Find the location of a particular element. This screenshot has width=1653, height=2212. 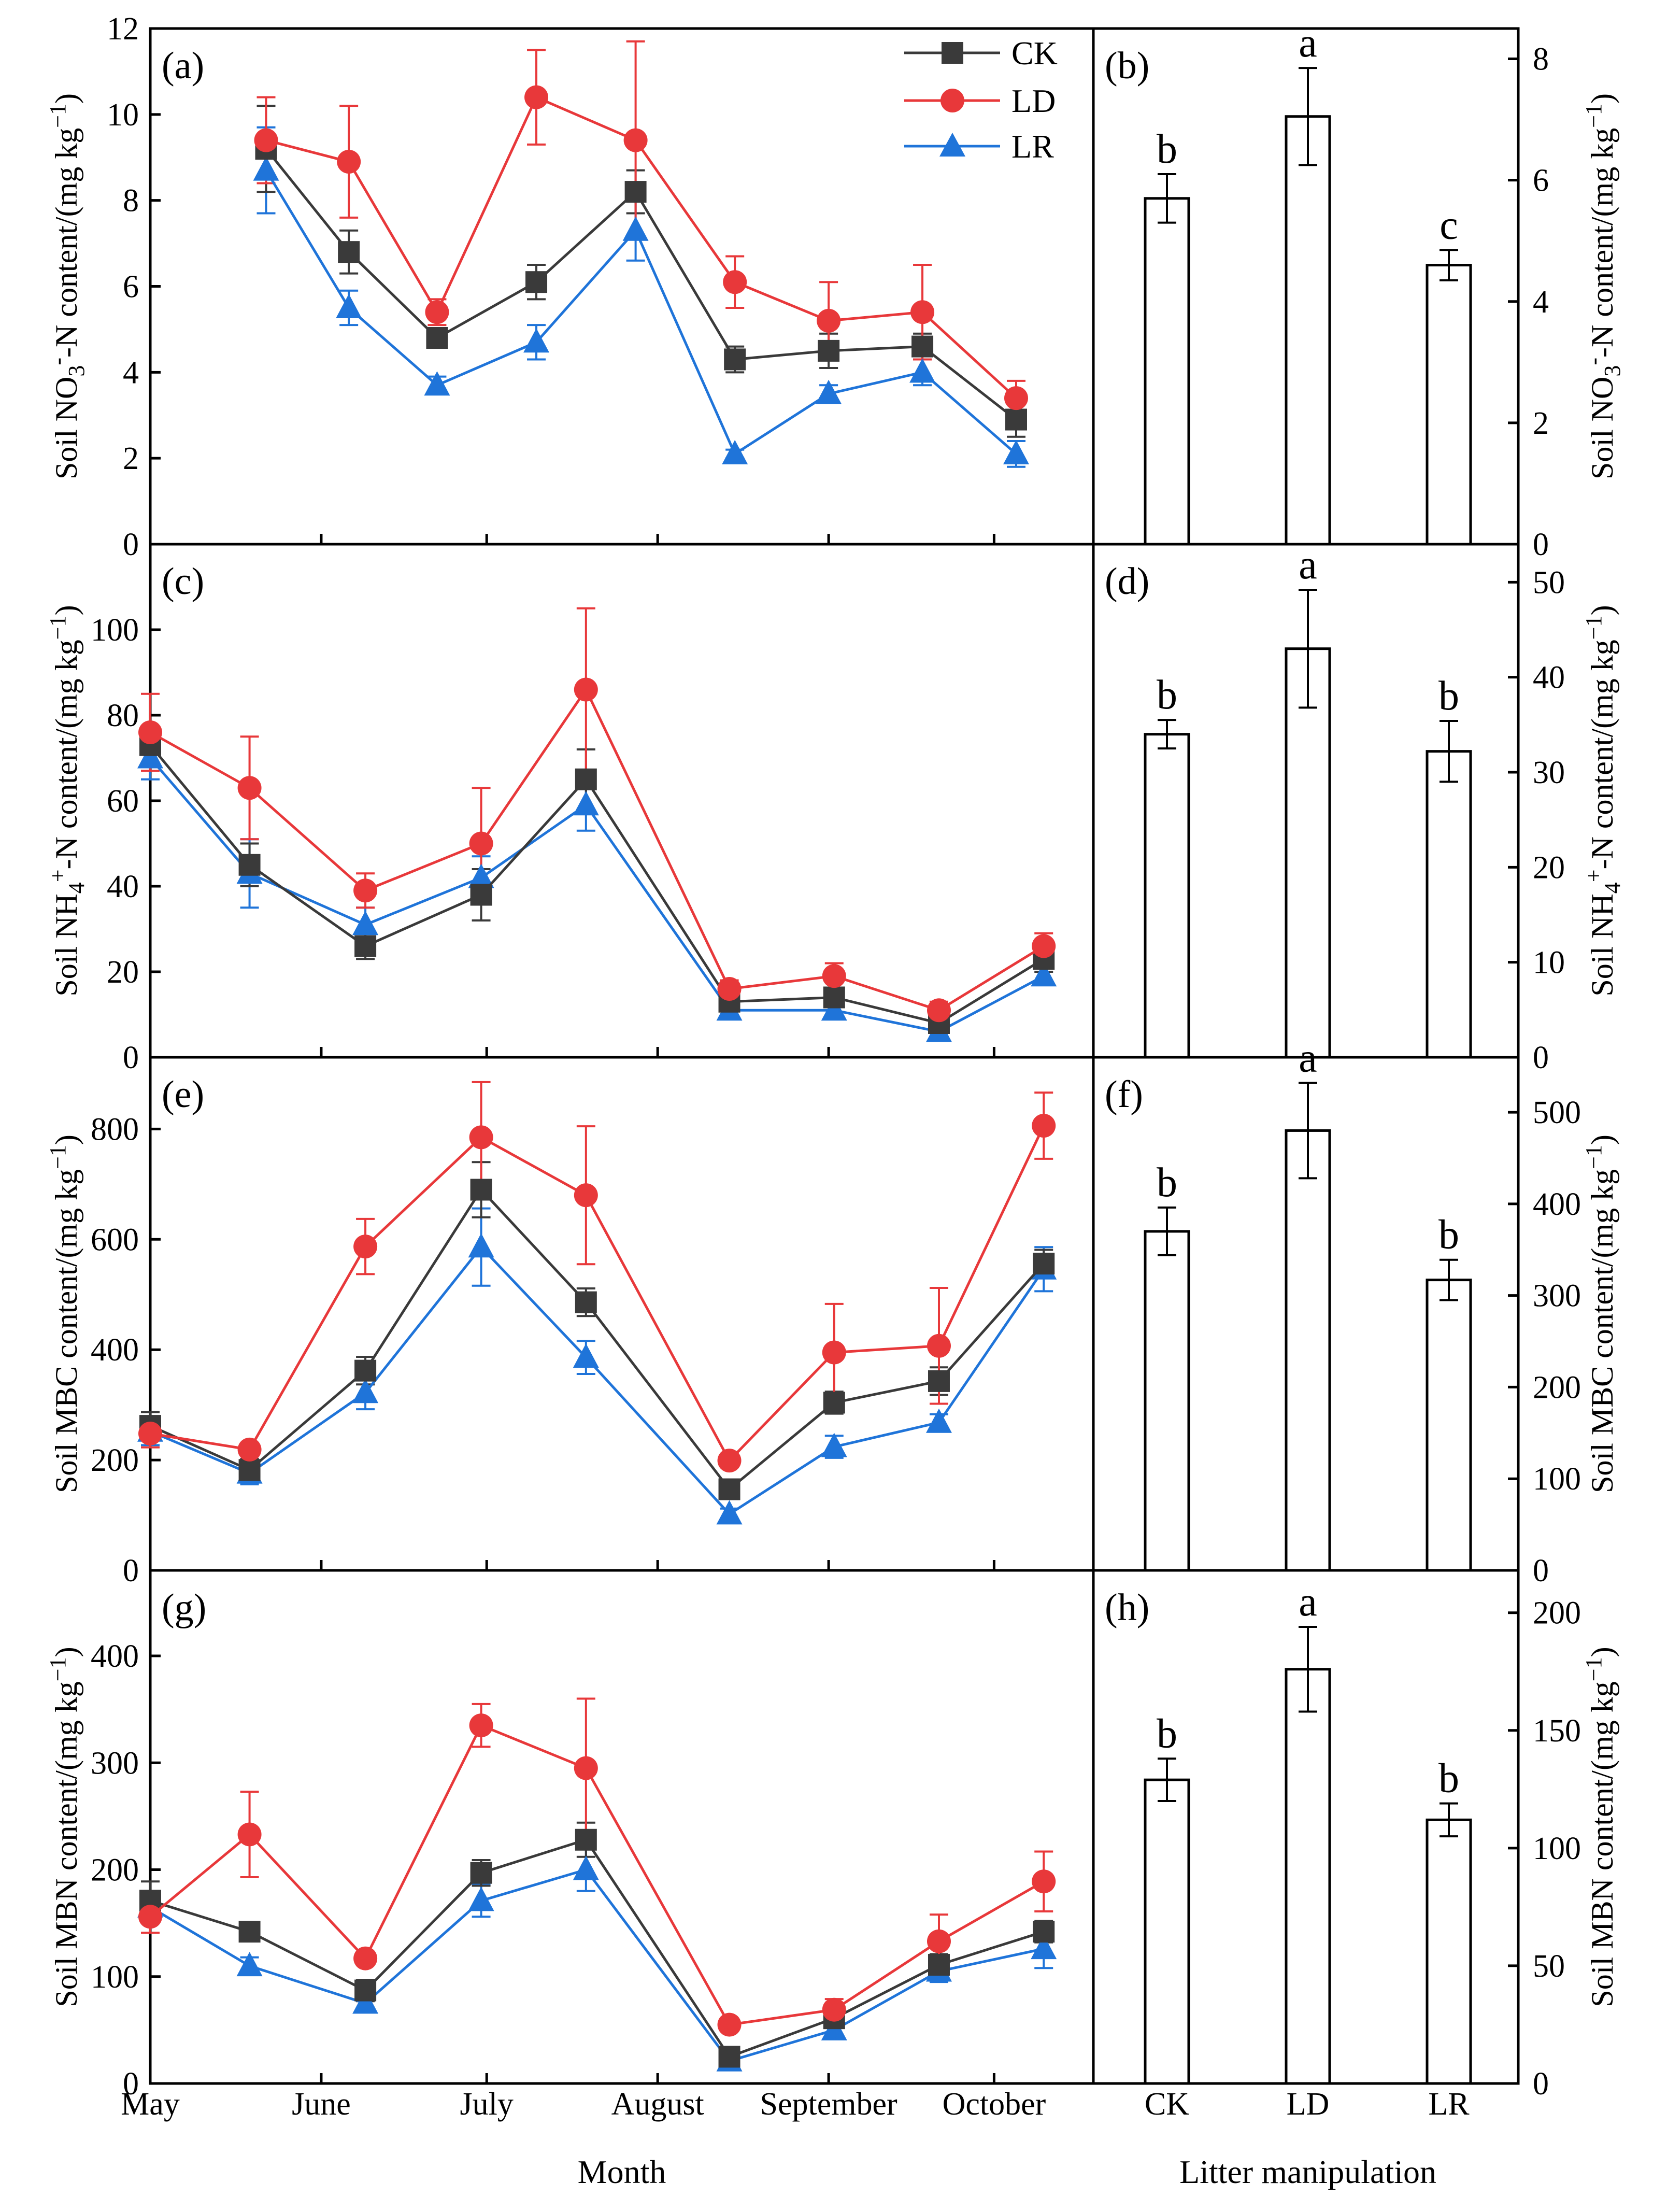

panel-b-bar-ld is located at coordinates (1308, 330).